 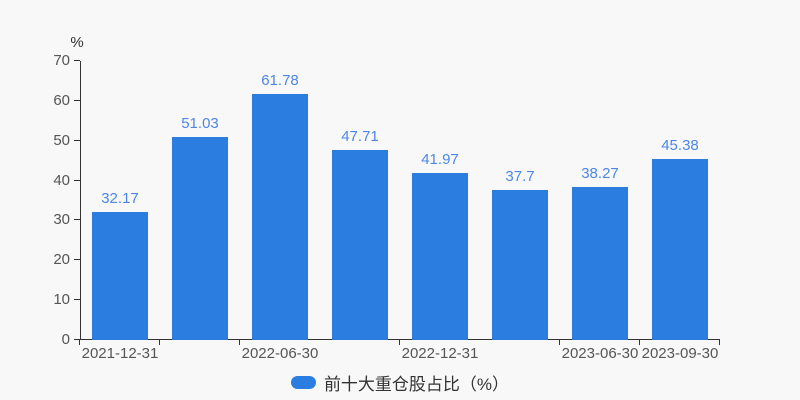 I want to click on bar-value-label: 61.78, so click(x=280, y=80).